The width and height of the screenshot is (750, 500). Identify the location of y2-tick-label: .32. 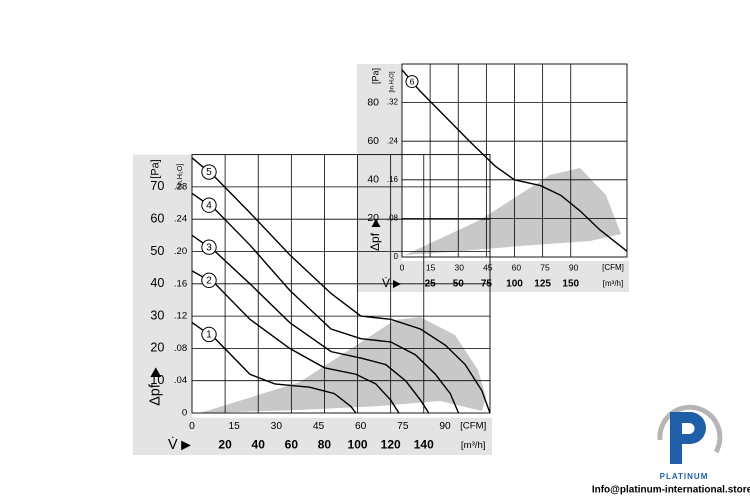
(393, 102).